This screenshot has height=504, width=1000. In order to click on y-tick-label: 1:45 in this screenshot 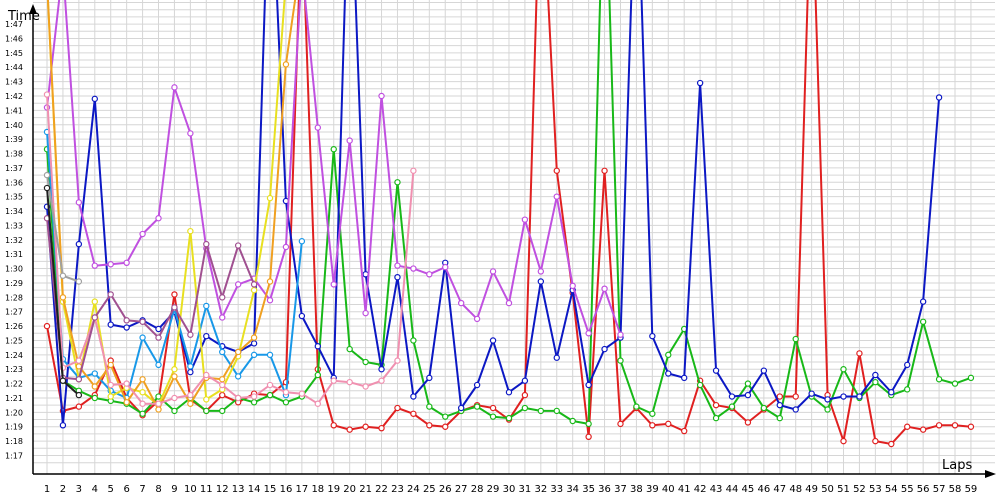, I will do `click(14, 53)`.